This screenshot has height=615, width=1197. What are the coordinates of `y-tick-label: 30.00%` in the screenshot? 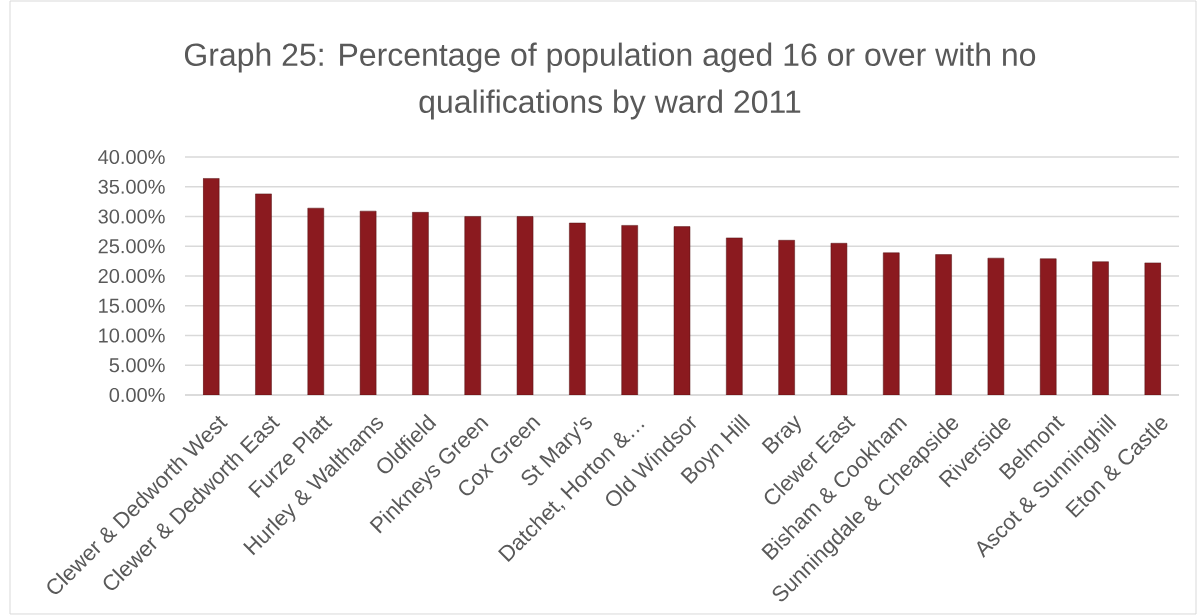 It's located at (131, 216).